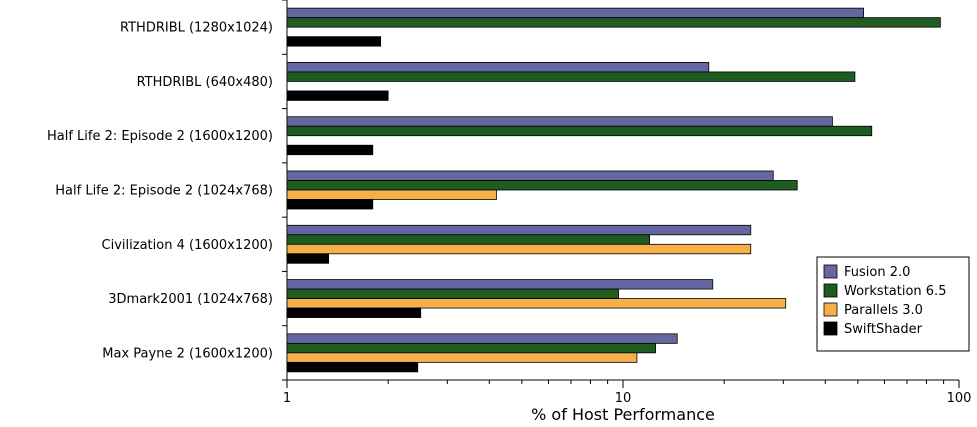  I want to click on x-tick-label: 100, so click(959, 398).